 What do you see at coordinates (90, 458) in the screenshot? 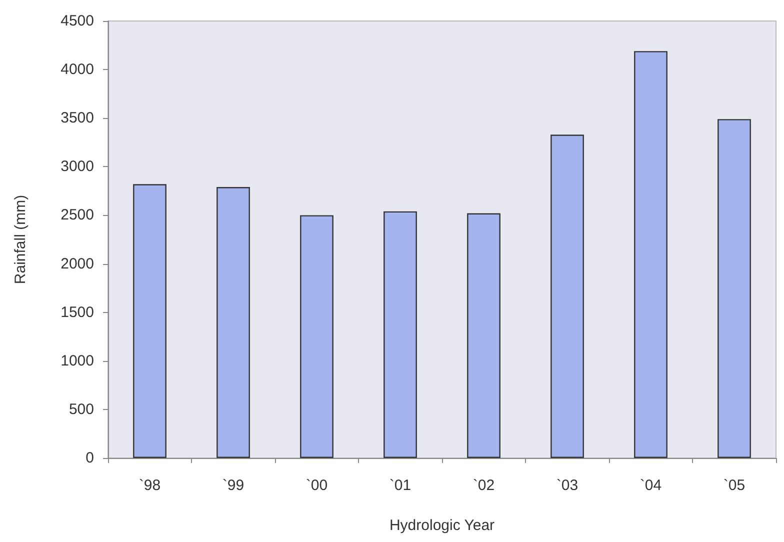
I see `y-tick-label: 0` at bounding box center [90, 458].